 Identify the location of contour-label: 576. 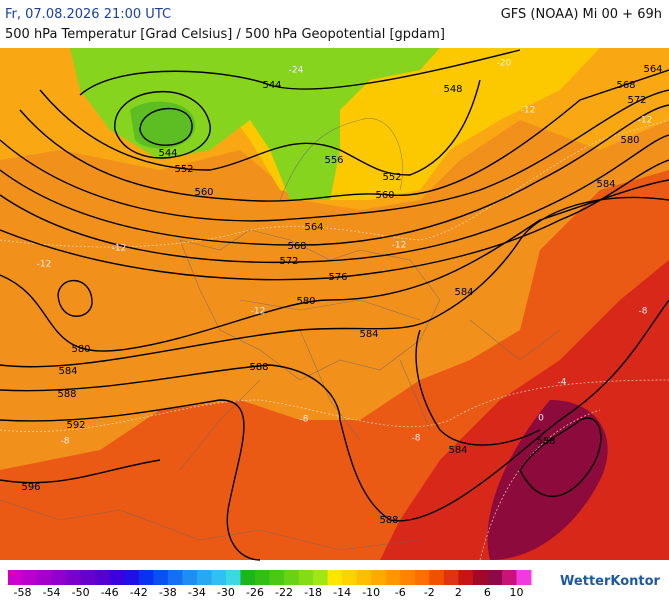
(337, 277).